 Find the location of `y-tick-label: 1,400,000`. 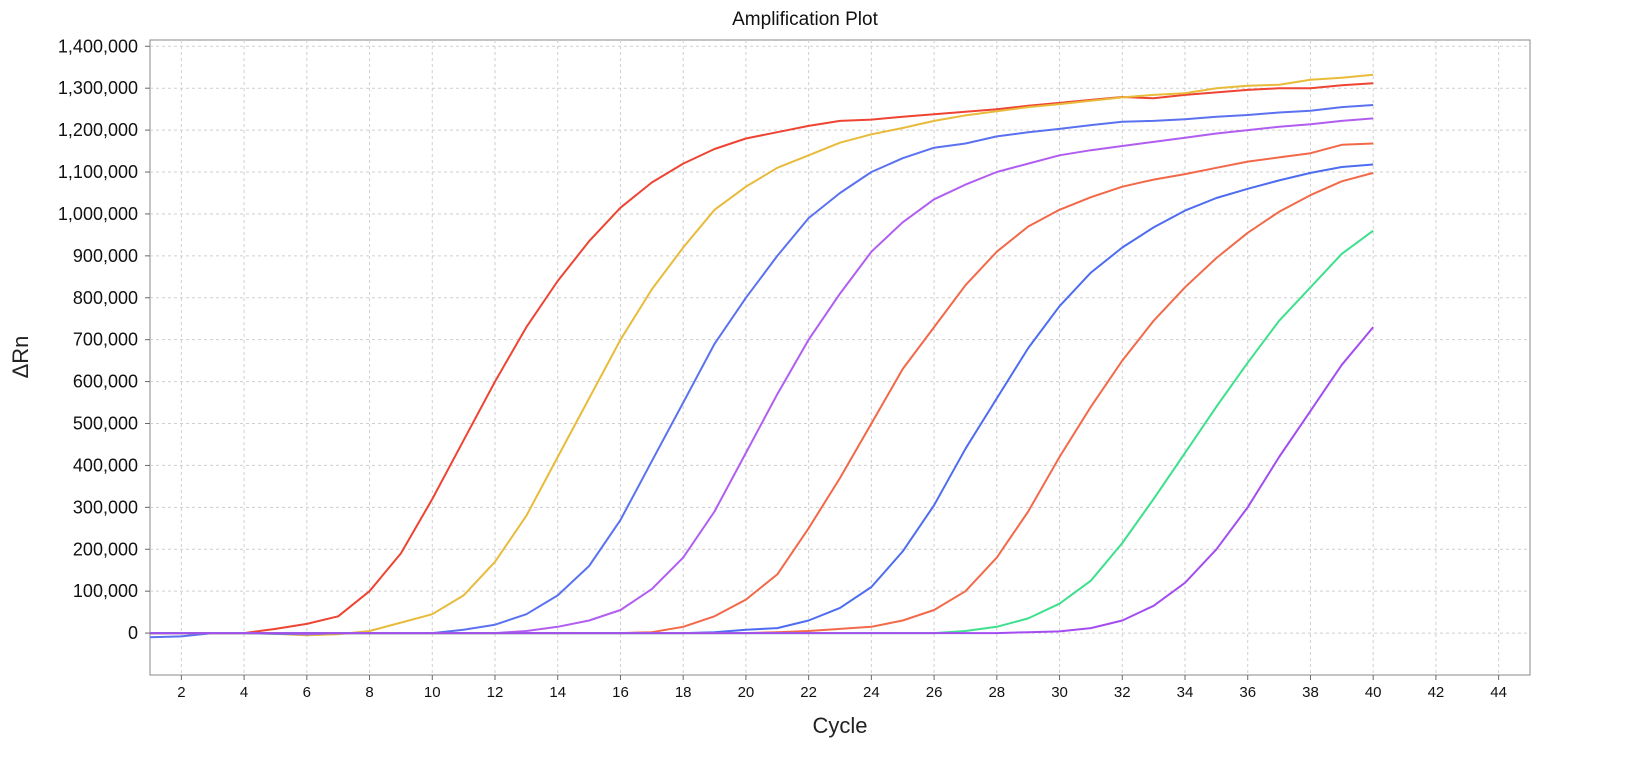

y-tick-label: 1,400,000 is located at coordinates (98, 46).